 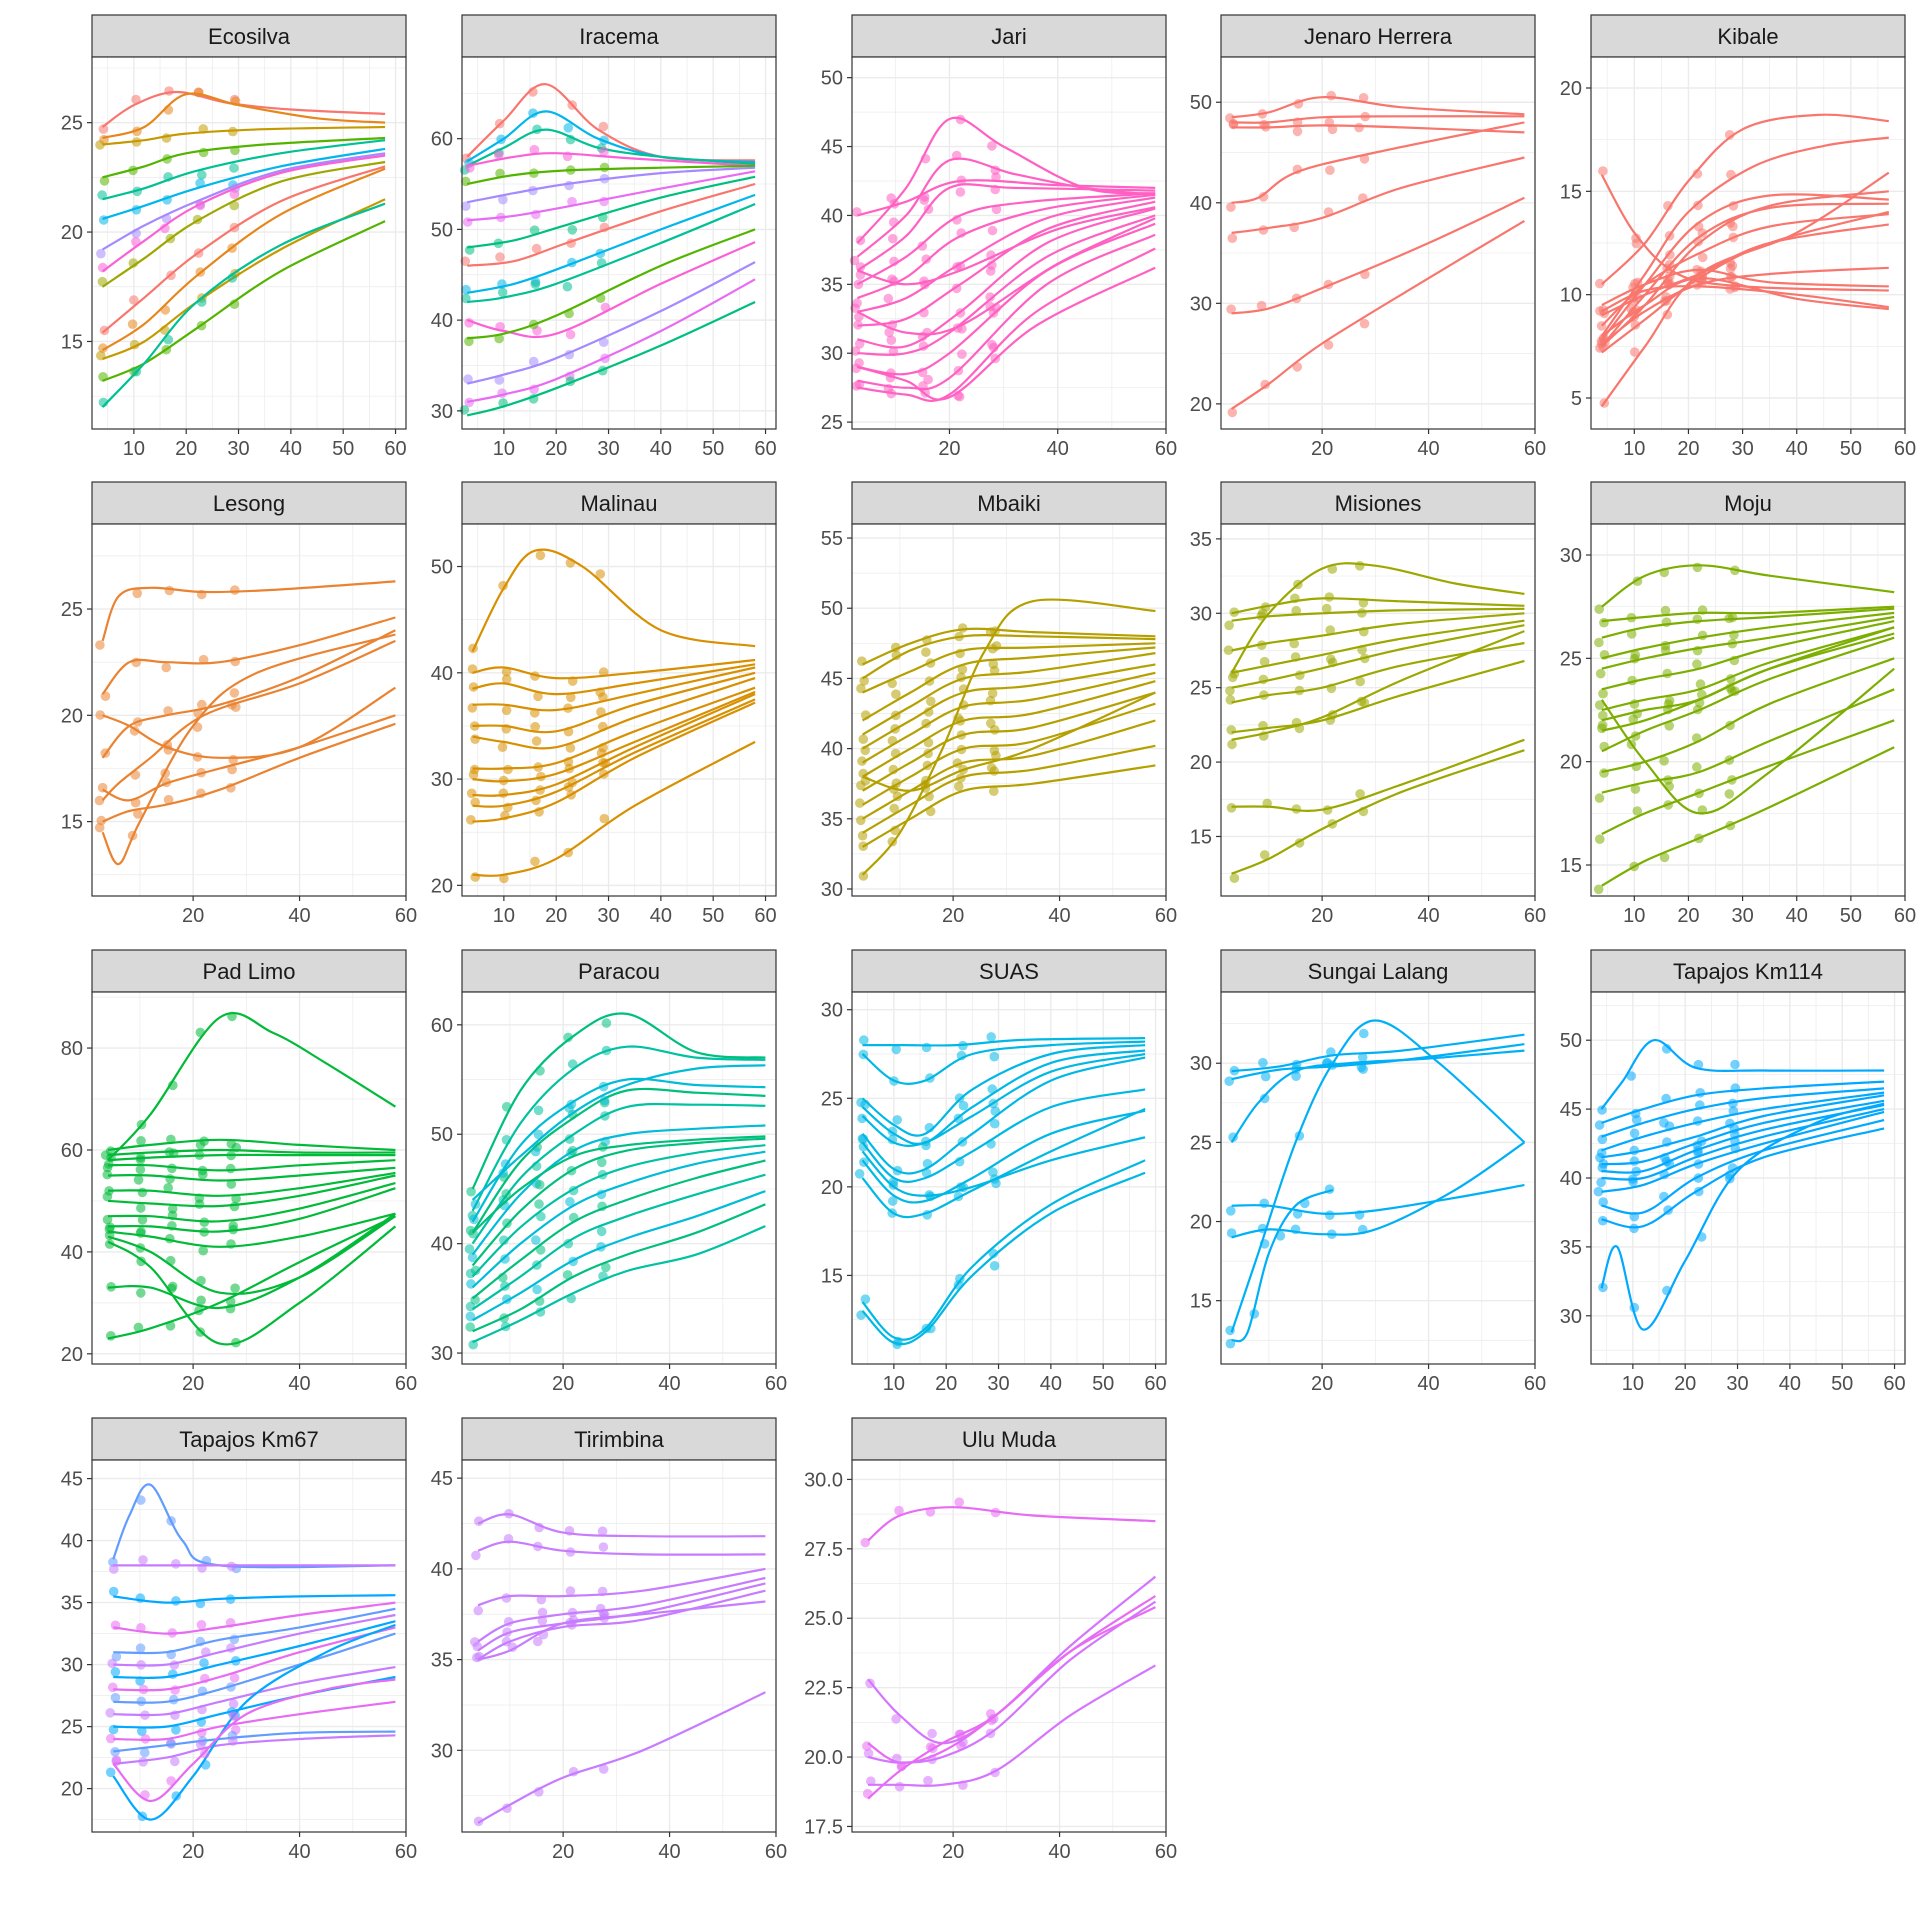 I want to click on x-tick-label: 40, so click(x=1059, y=916).